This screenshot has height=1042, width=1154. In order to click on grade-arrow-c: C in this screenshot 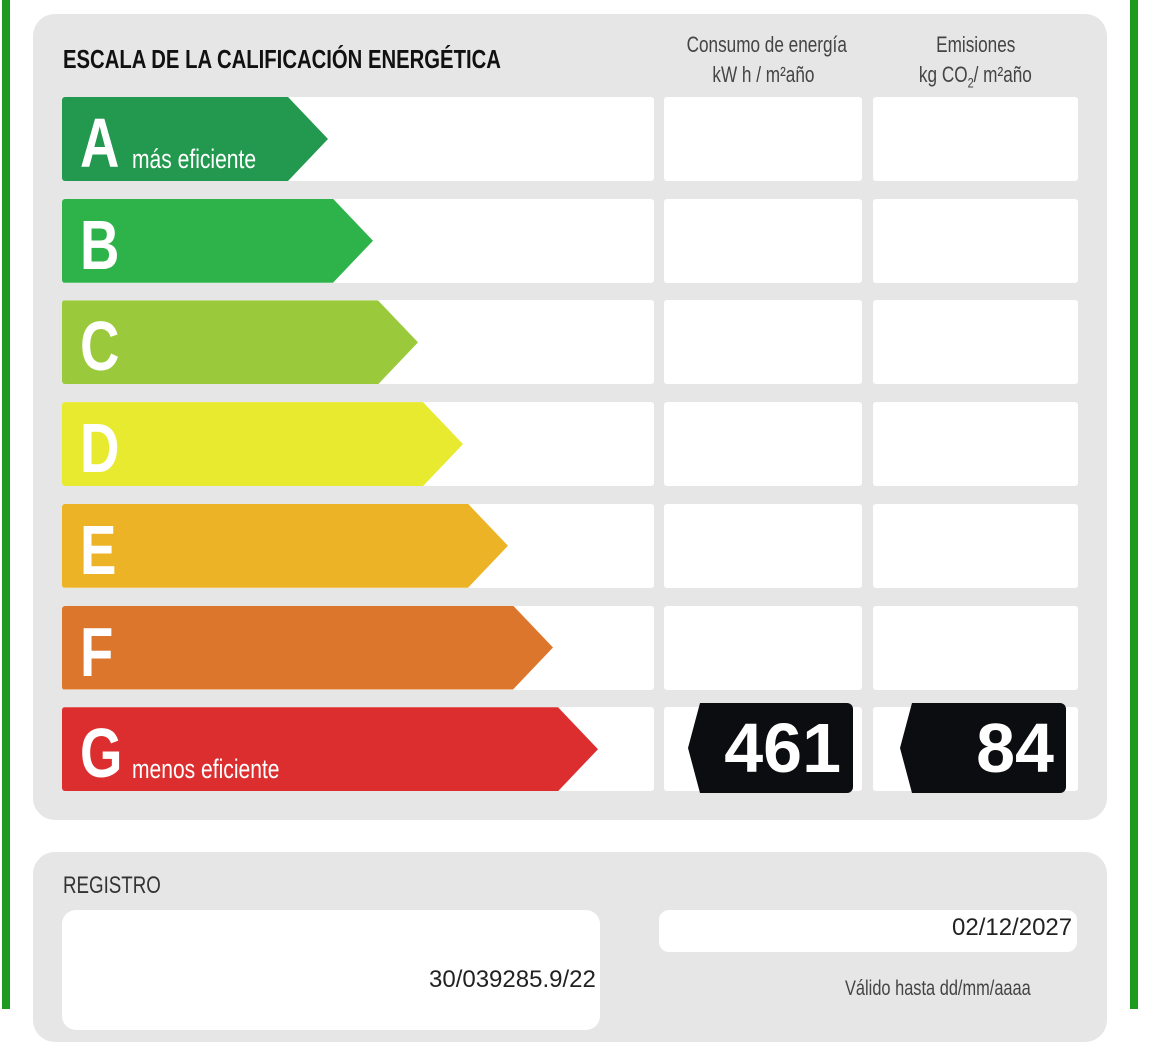, I will do `click(240, 343)`.